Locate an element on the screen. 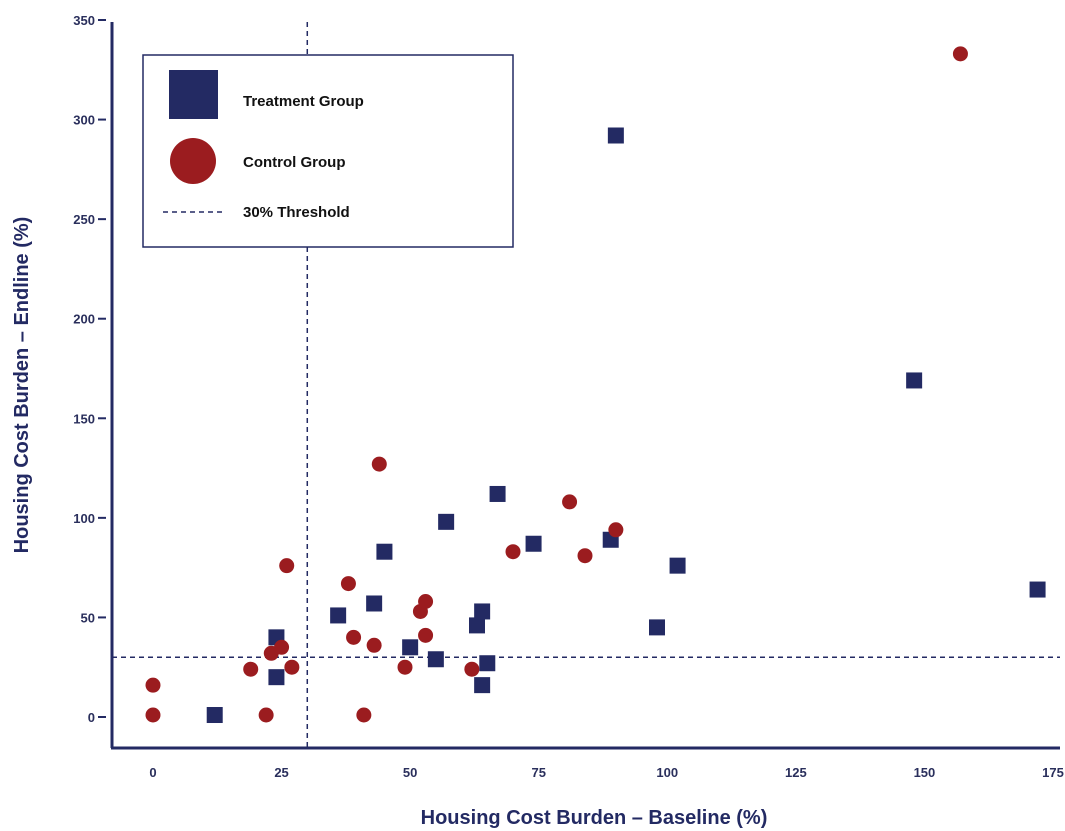 The image size is (1065, 831). y-tick-label: 100 is located at coordinates (84, 518).